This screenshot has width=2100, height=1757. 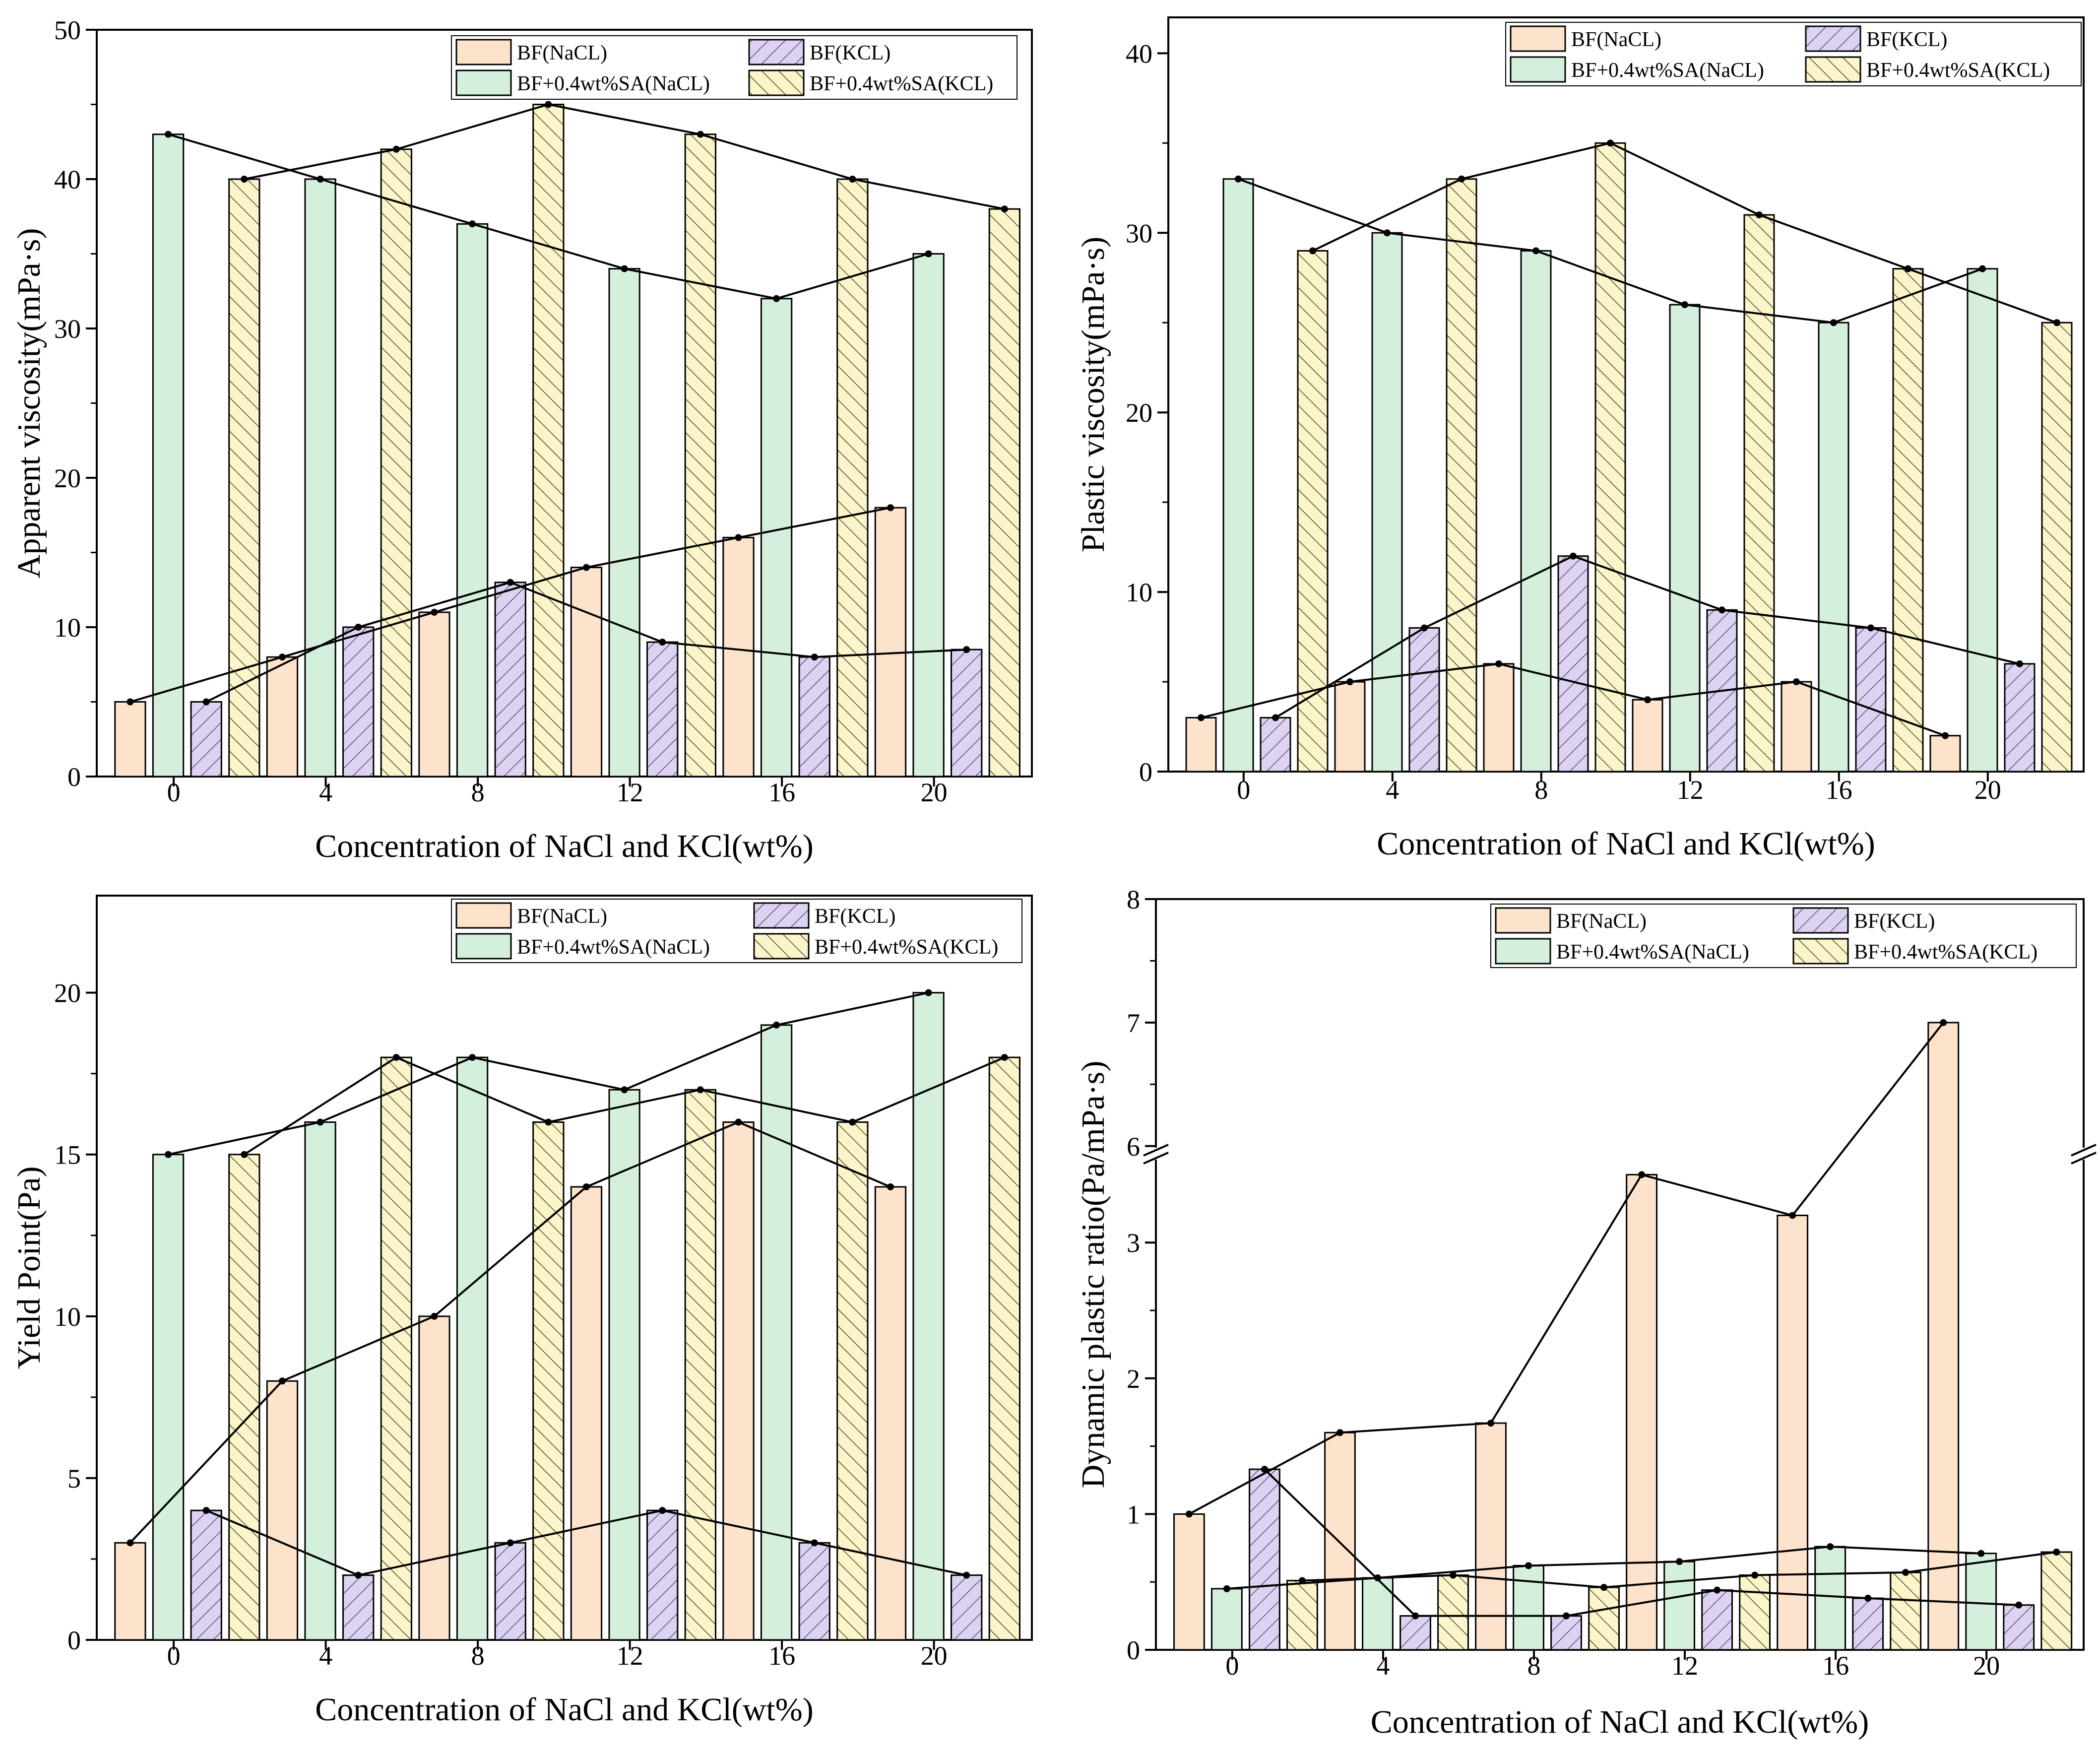 I want to click on y-tick-label: 30, so click(x=1139, y=233).